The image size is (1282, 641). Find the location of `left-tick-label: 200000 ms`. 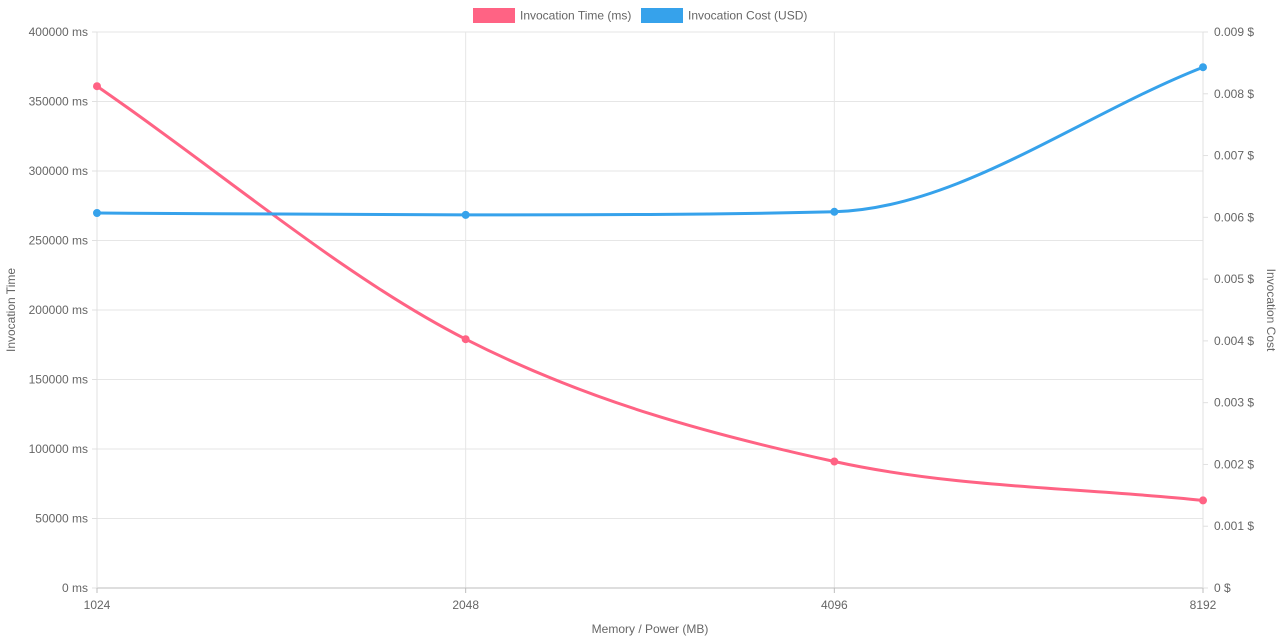

left-tick-label: 200000 ms is located at coordinates (58, 310).